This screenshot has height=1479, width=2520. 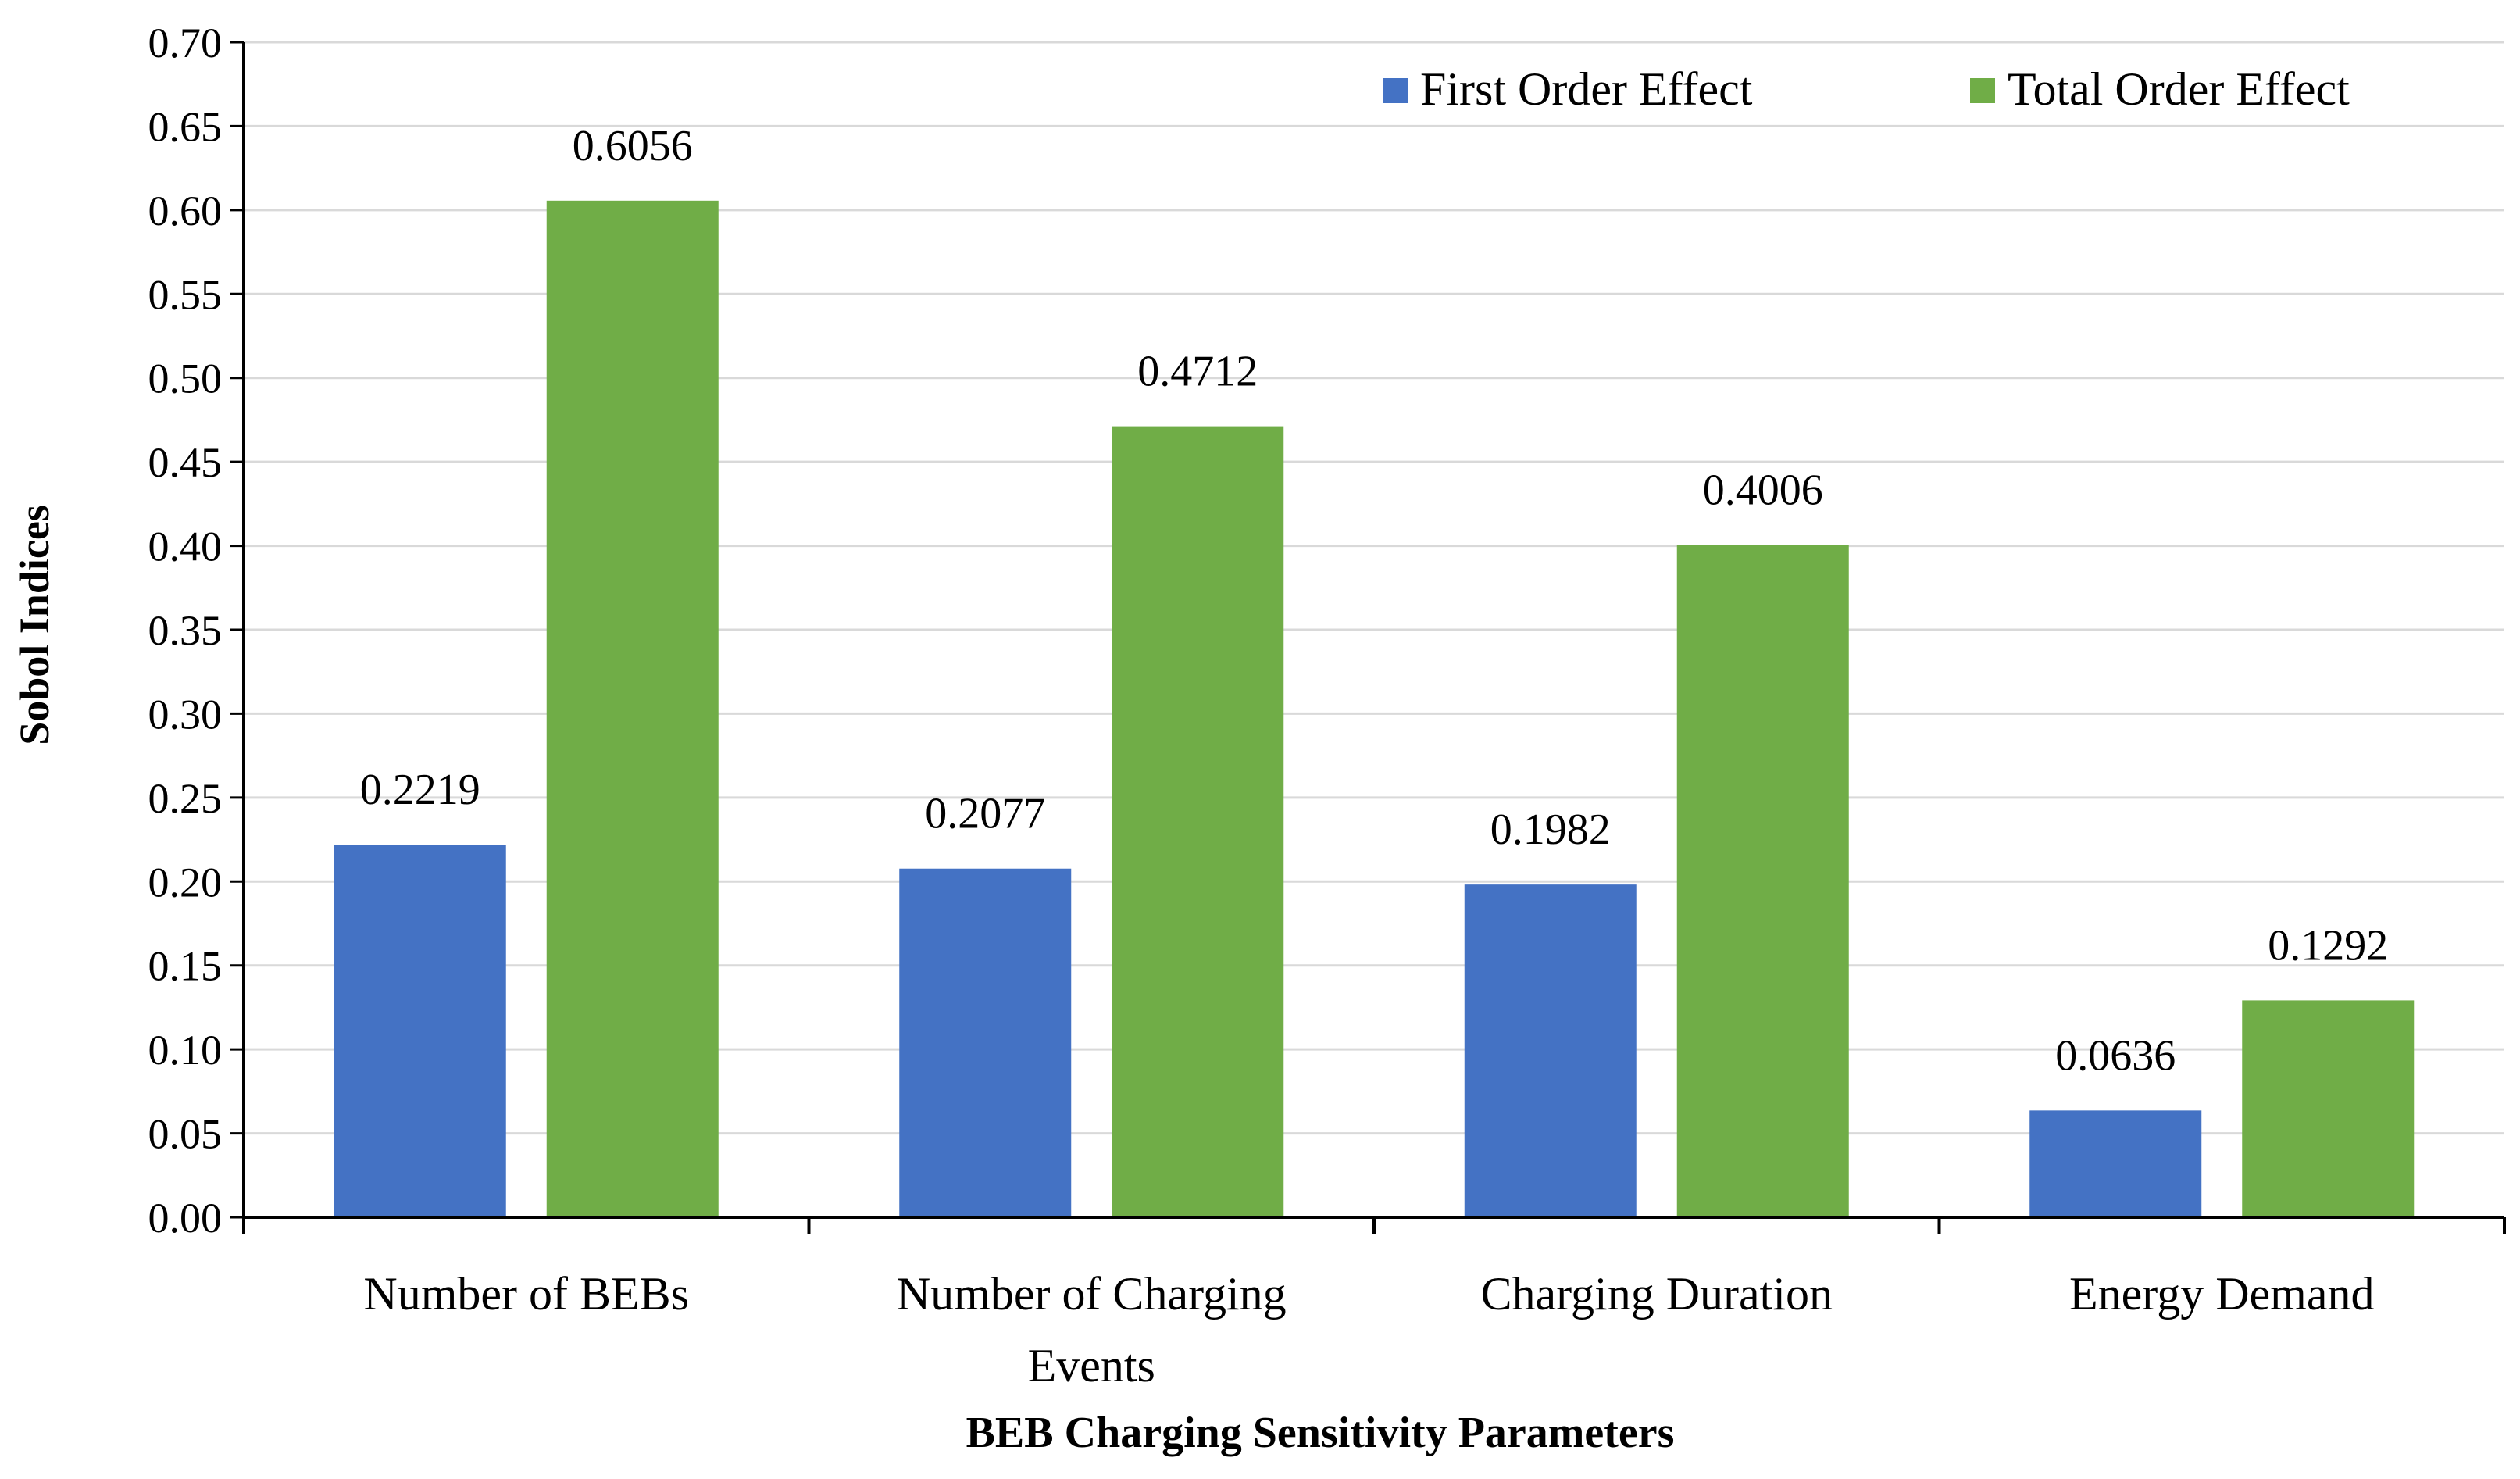 I want to click on x-tick-label: Charging Duration, so click(x=1657, y=1294).